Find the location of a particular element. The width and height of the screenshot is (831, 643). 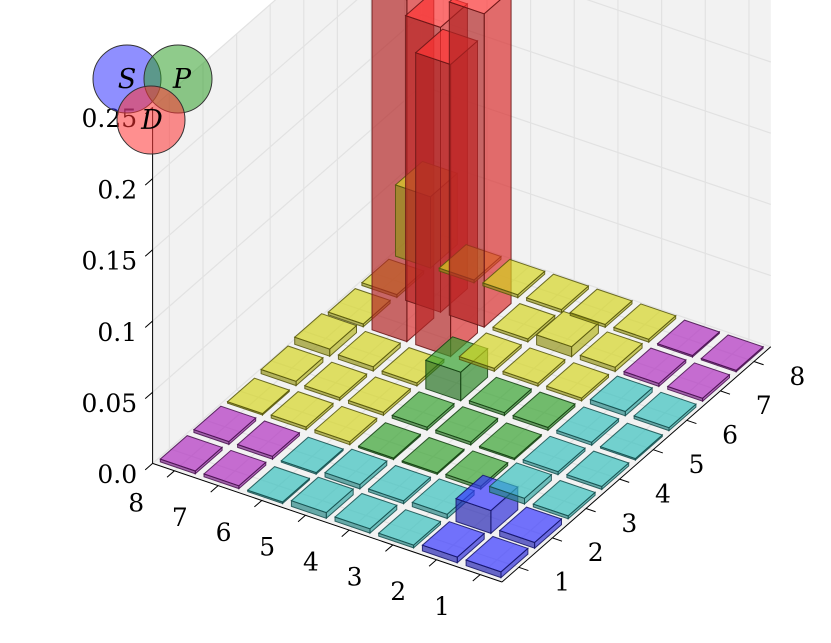

bar-x1-y4 is located at coordinates (366, 513).